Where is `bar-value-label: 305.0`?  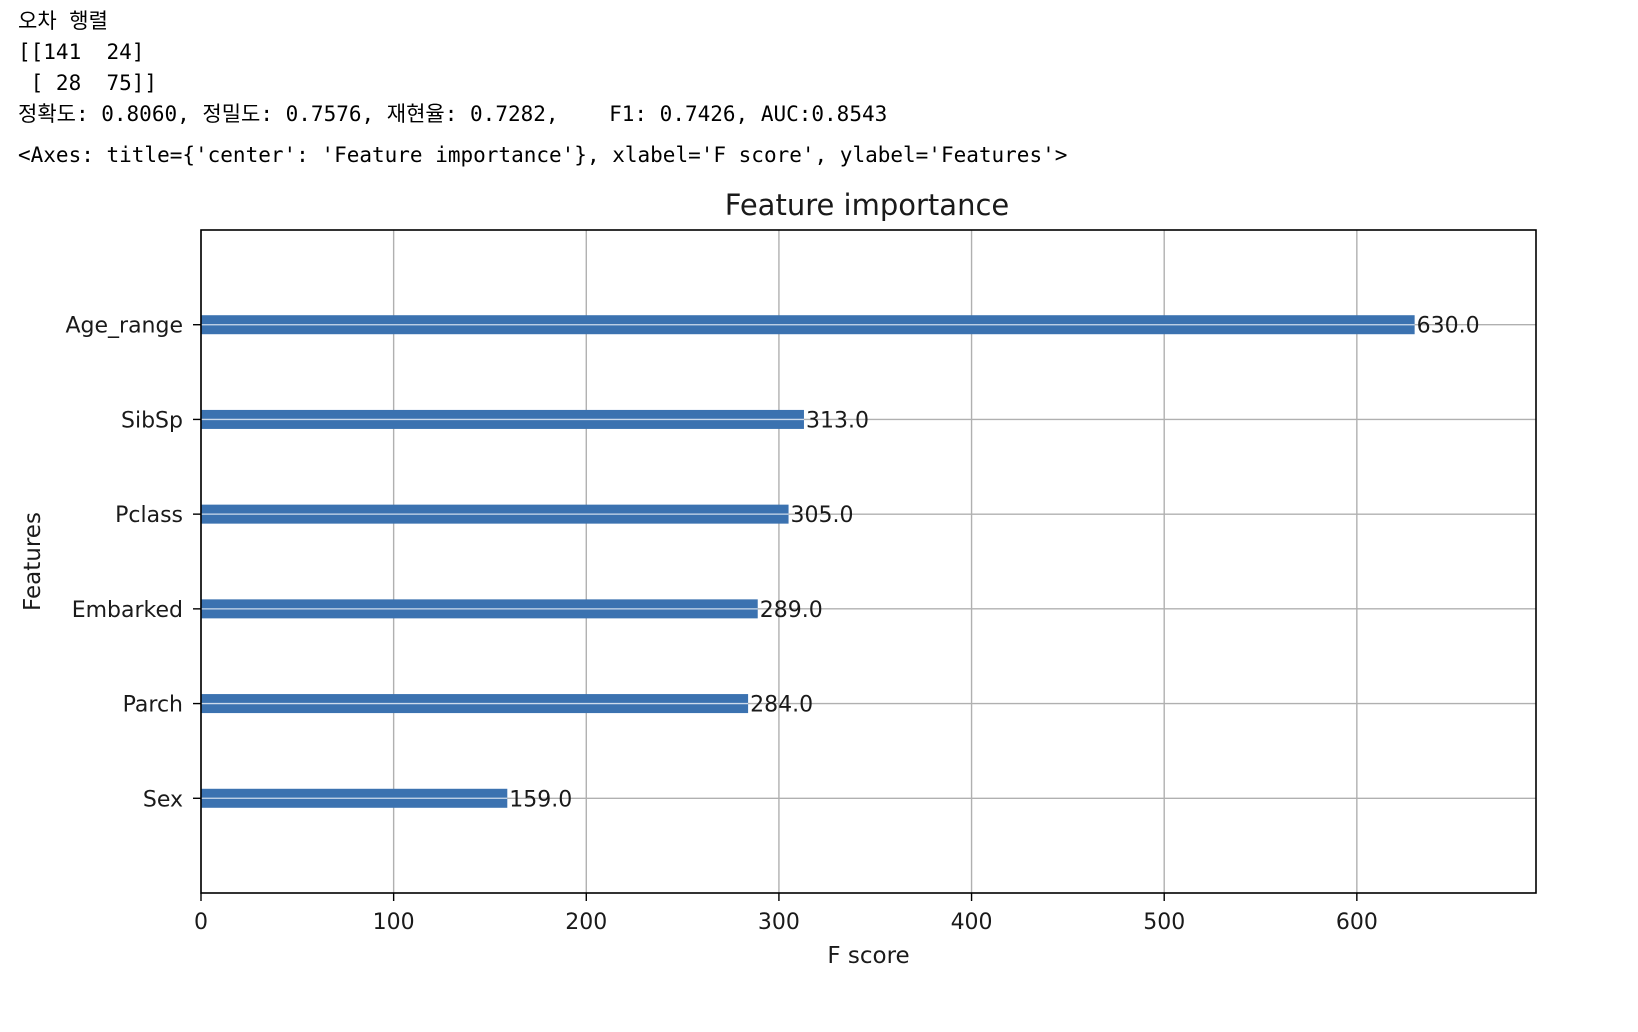
bar-value-label: 305.0 is located at coordinates (822, 515).